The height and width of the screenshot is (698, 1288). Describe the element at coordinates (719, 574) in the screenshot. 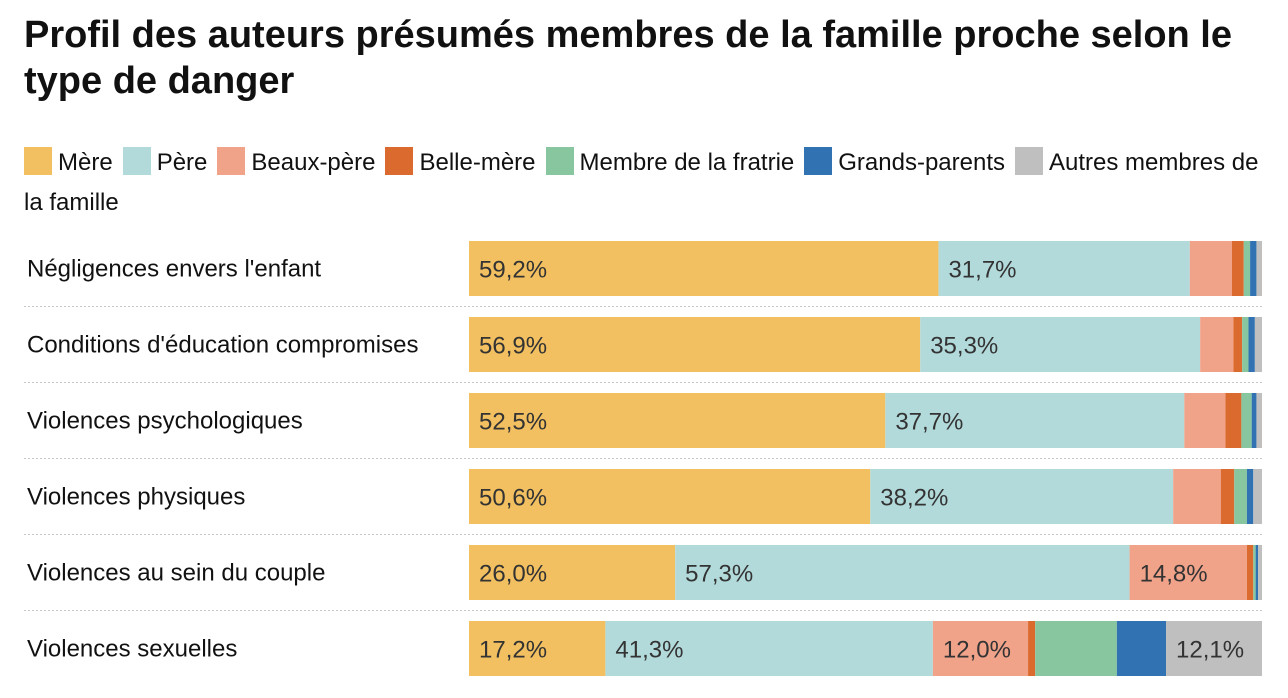

I see `data-label: 57,3%` at that location.